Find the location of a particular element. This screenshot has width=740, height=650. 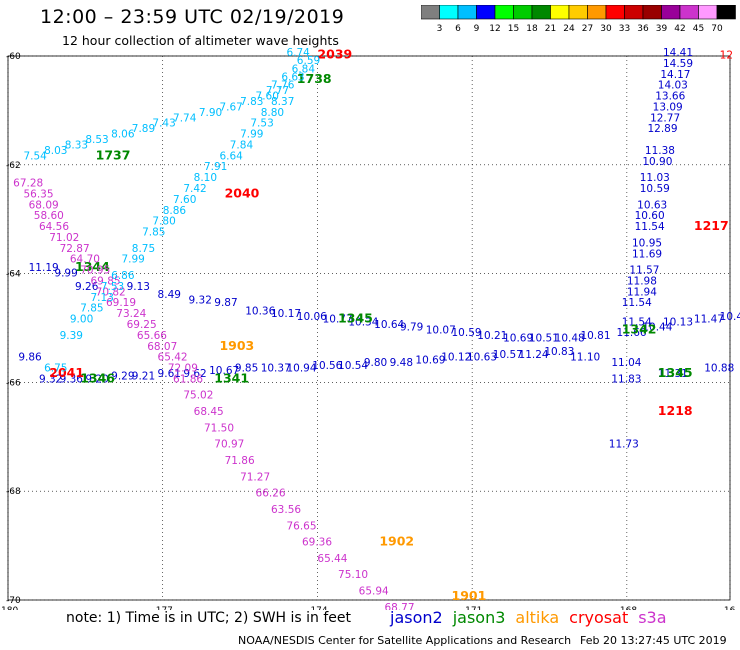

wave-height-point: 72.87 is located at coordinates (75, 249).